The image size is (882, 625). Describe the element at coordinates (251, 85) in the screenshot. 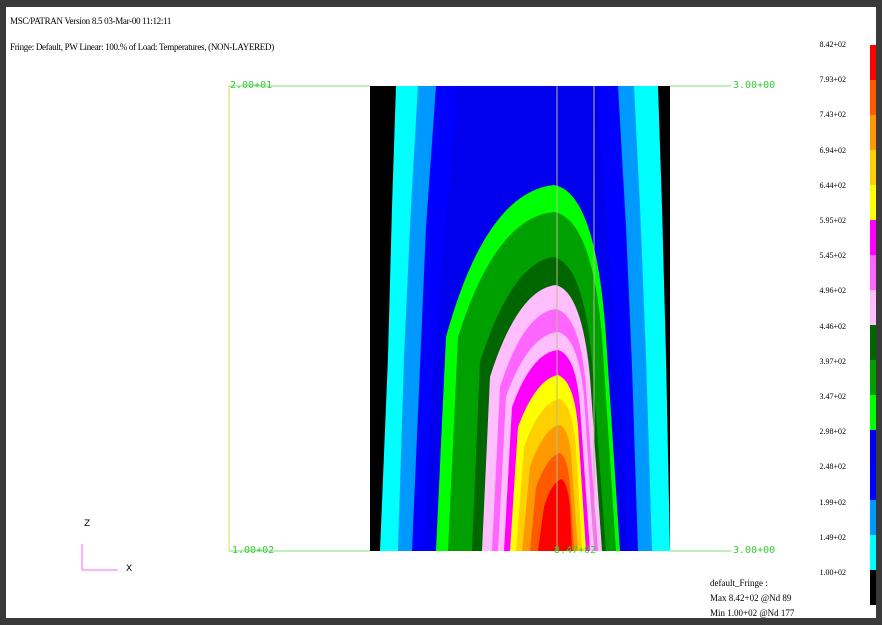

I see `coord-top-left: 2.00+01` at that location.